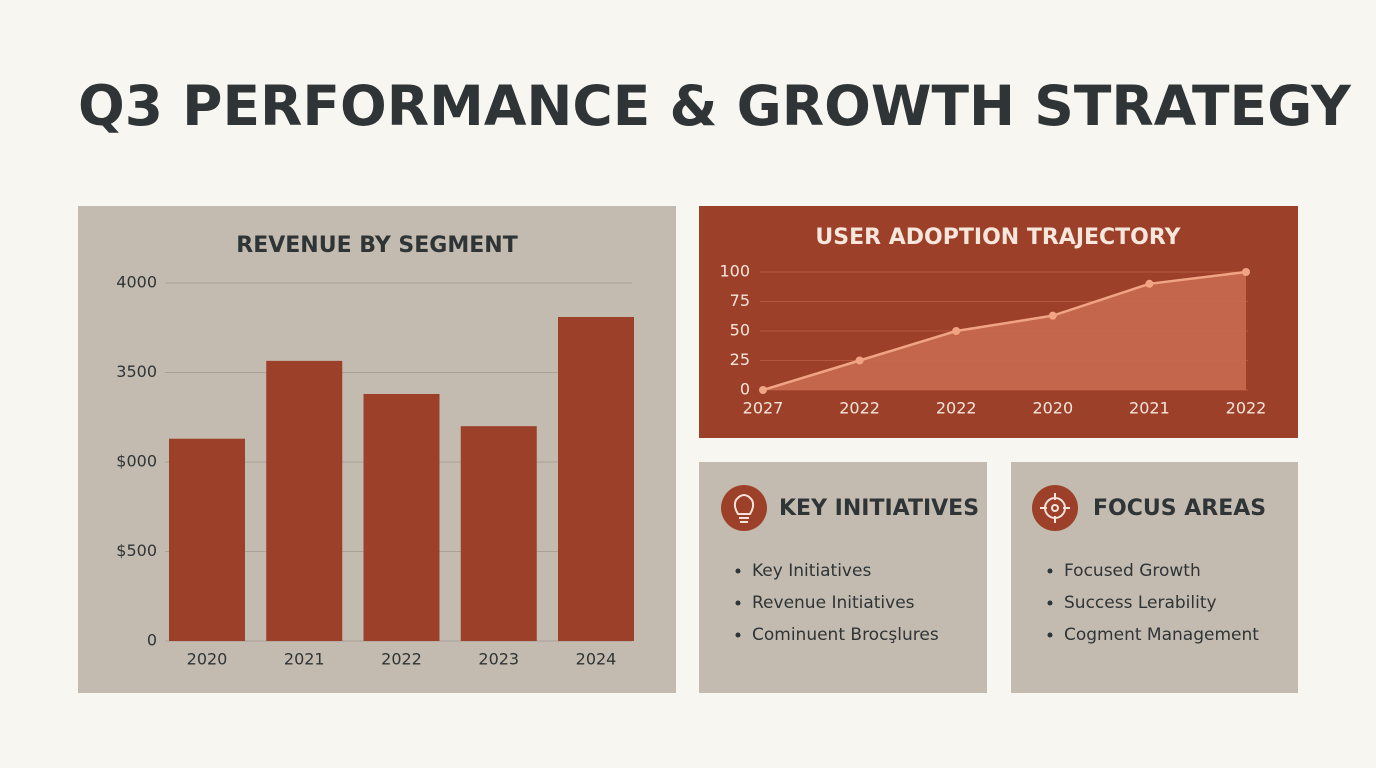  Describe the element at coordinates (734, 271) in the screenshot. I see `y-tick-label: 100` at that location.